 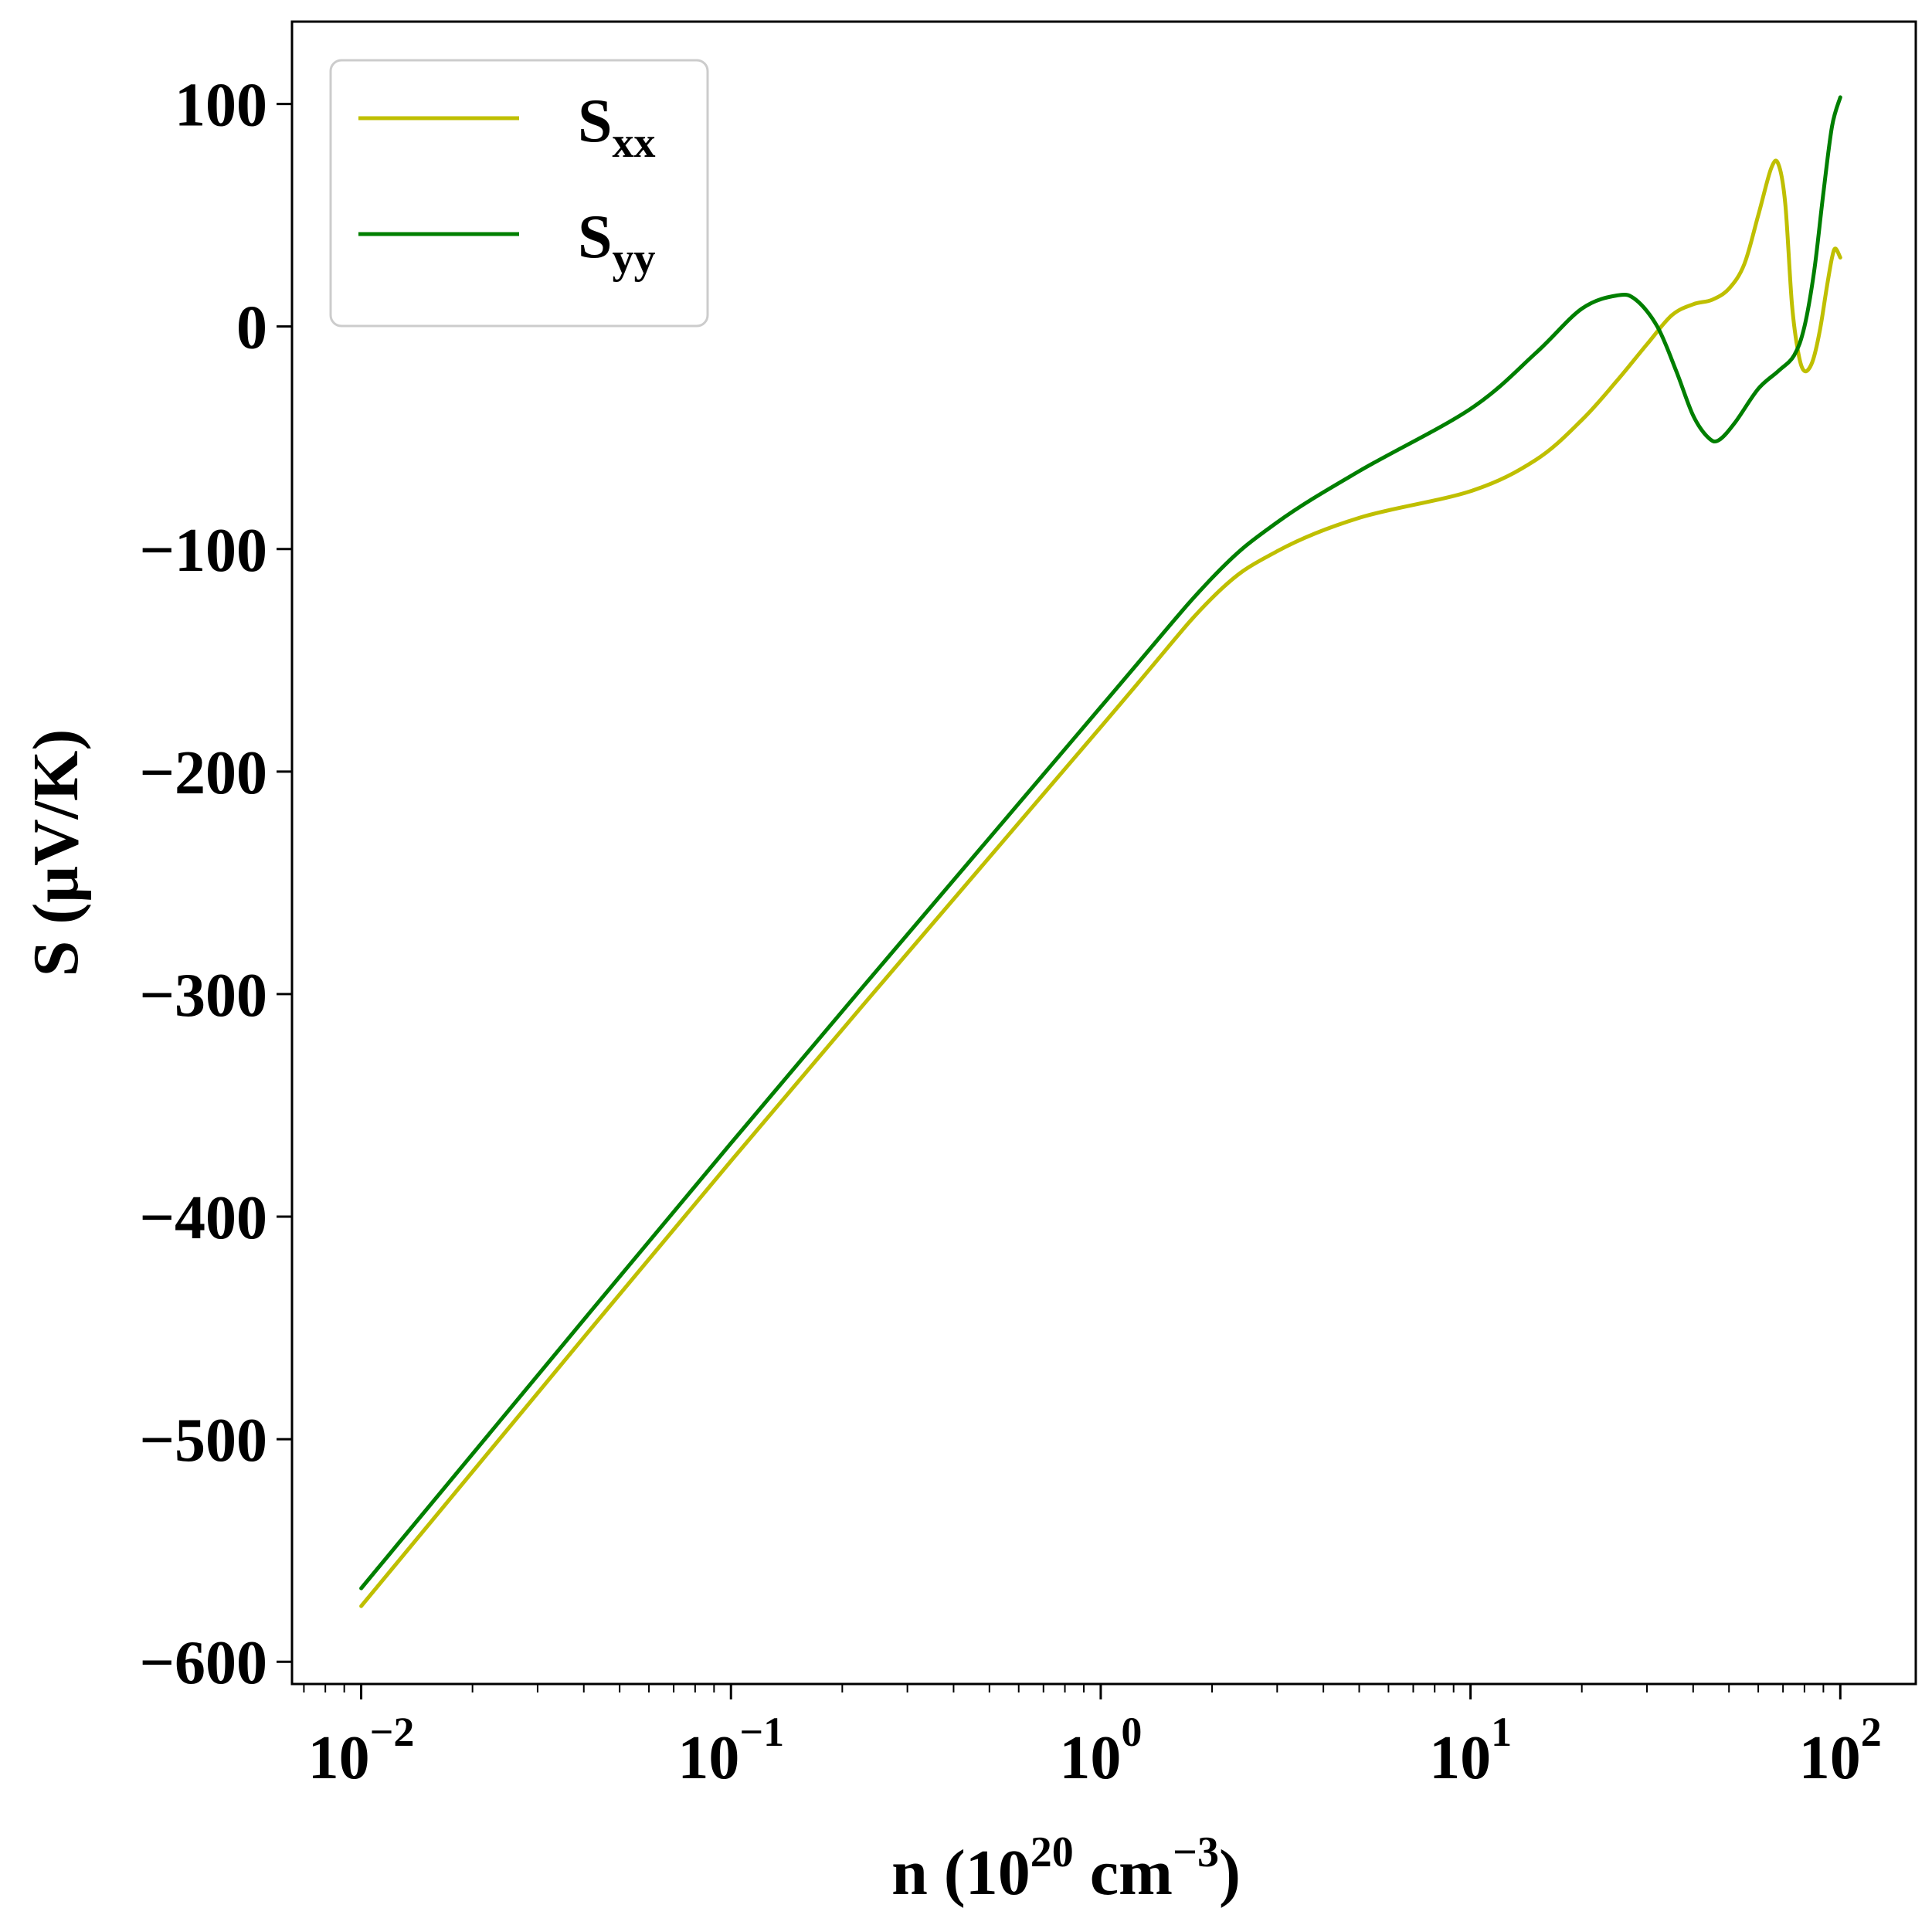 What do you see at coordinates (203, 996) in the screenshot?
I see `y-tick-label: −300` at bounding box center [203, 996].